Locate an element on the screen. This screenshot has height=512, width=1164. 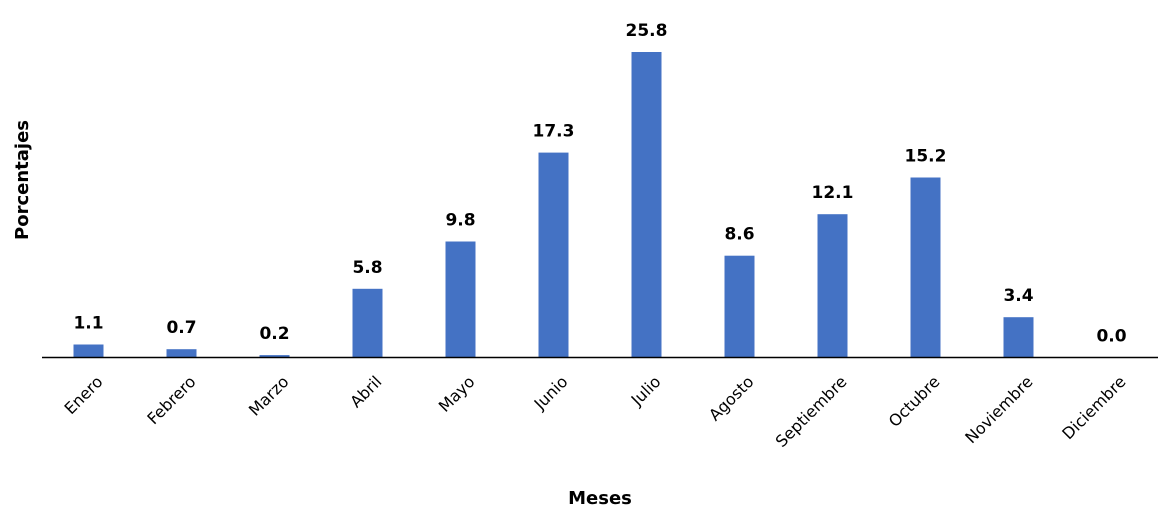
x-tick-label-febrero: Febrero is located at coordinates (171, 400).